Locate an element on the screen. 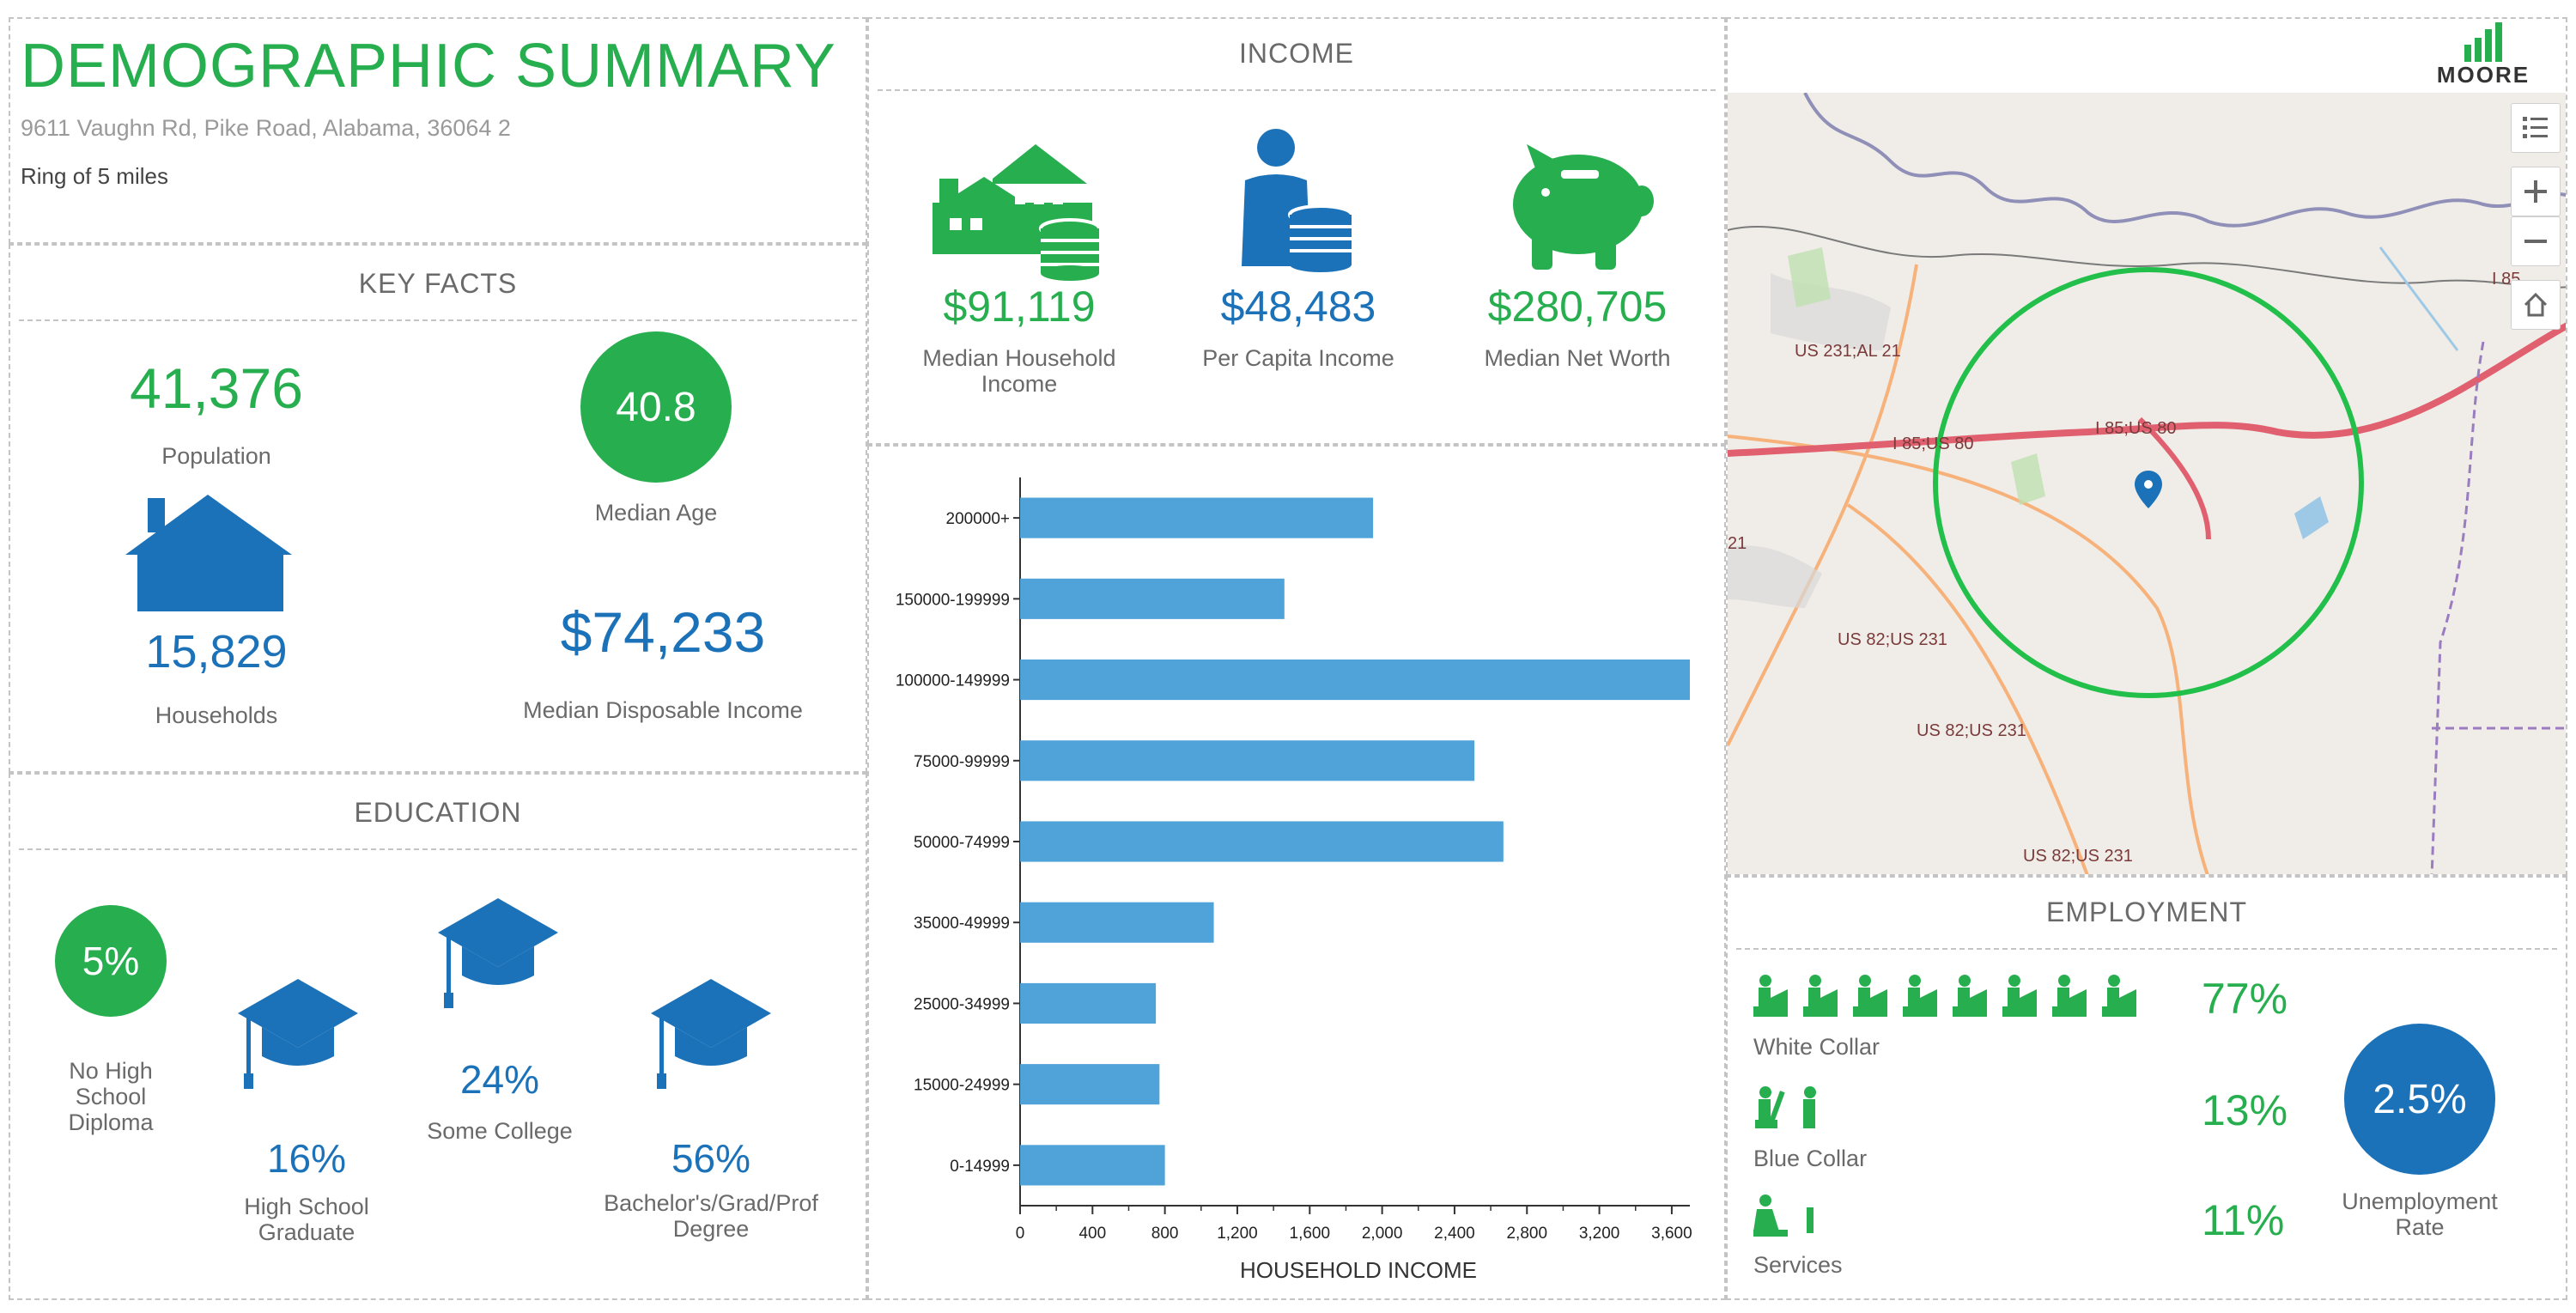 The height and width of the screenshot is (1313, 2576). home-icon is located at coordinates (2536, 305).